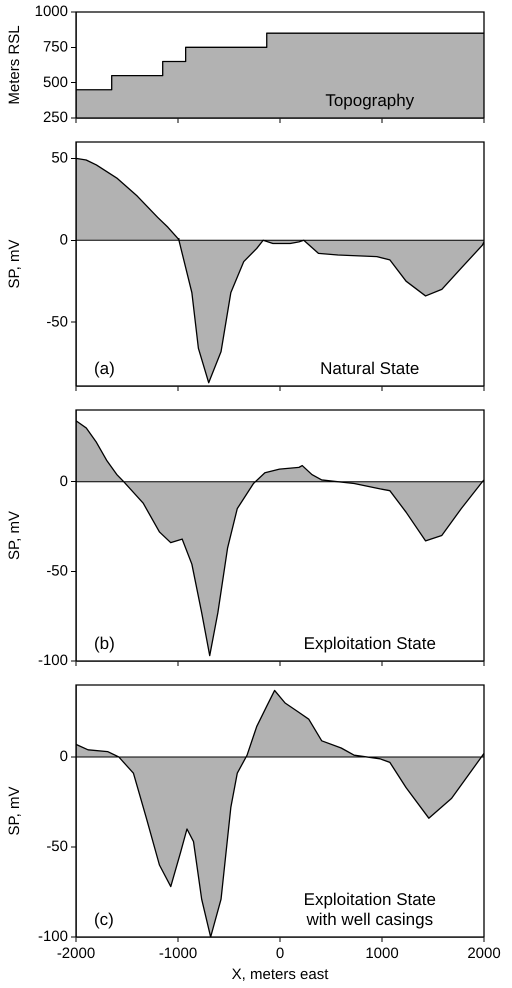 This screenshot has width=512, height=988. I want to click on x-tick-label: 0, so click(280, 953).